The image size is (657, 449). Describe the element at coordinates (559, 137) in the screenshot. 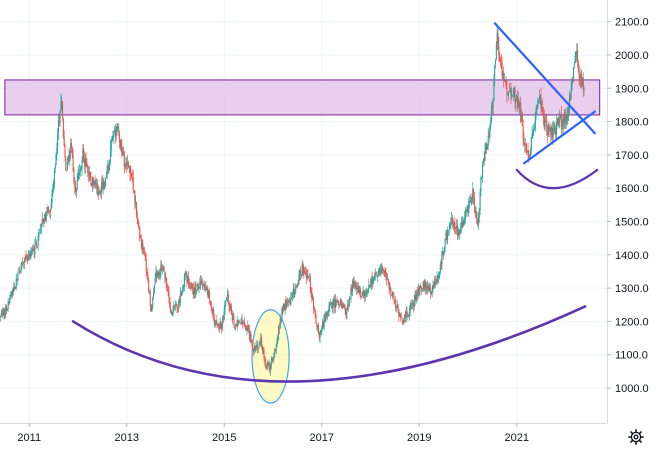

I see `trendline-up` at that location.